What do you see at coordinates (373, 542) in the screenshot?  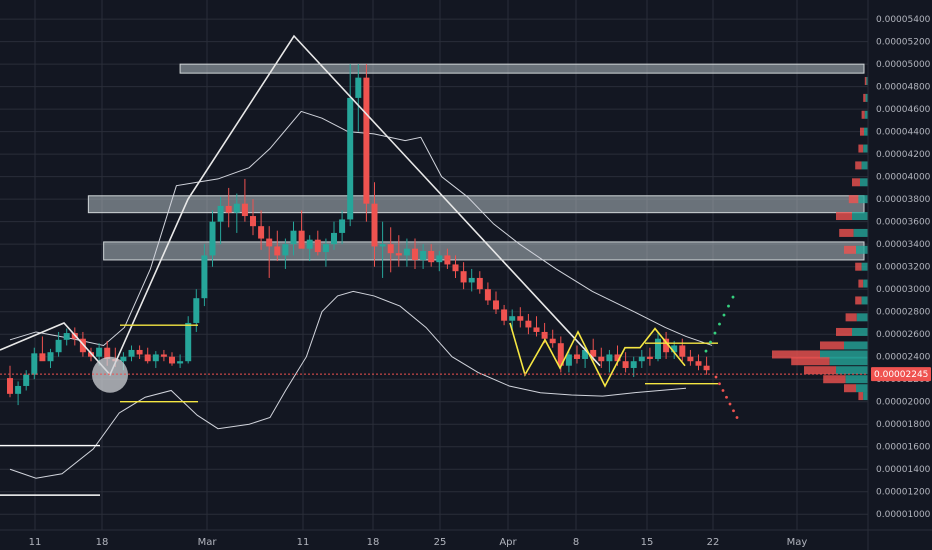 I see `x-tick-label: 18` at bounding box center [373, 542].